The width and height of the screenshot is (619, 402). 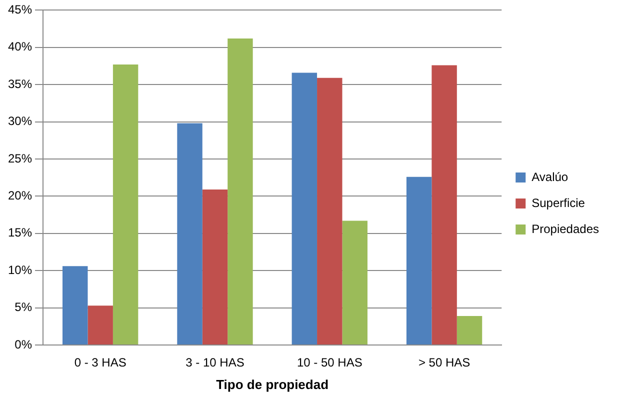 What do you see at coordinates (20, 158) in the screenshot?
I see `y-tick-label: 25%` at bounding box center [20, 158].